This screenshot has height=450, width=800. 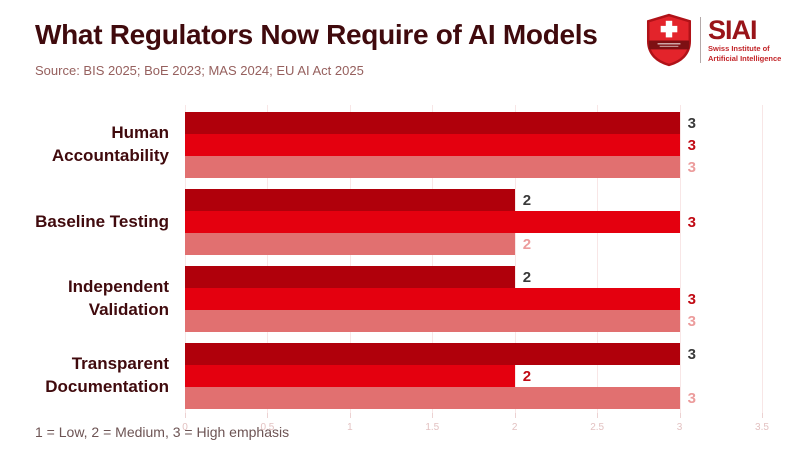 What do you see at coordinates (316, 34) in the screenshot?
I see `page-title: What Regulators Now Require of AI Models` at bounding box center [316, 34].